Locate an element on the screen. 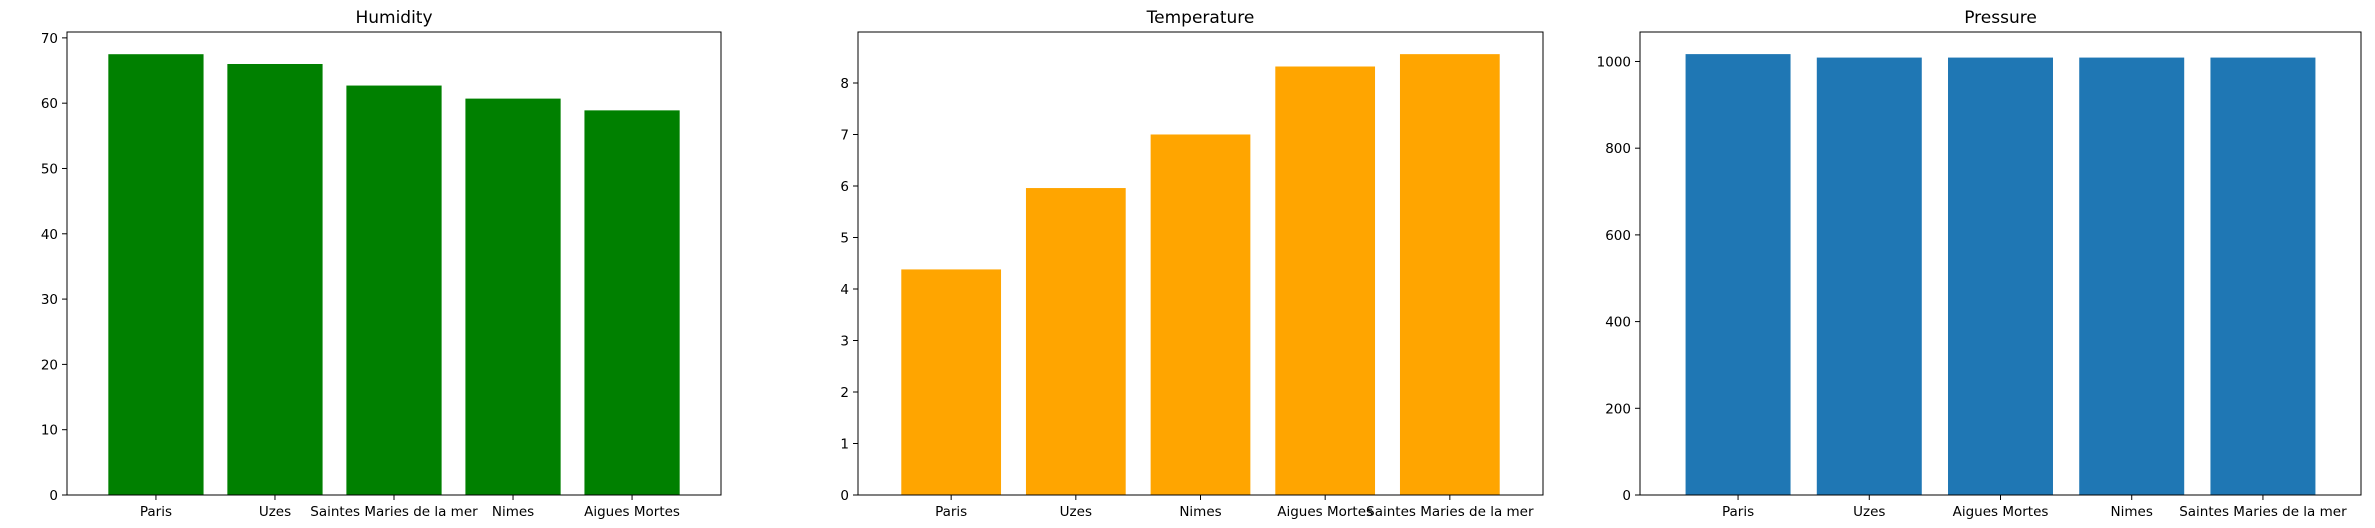 Image resolution: width=2375 pixels, height=528 pixels. pressure-xtick-label: Paris is located at coordinates (1738, 512).